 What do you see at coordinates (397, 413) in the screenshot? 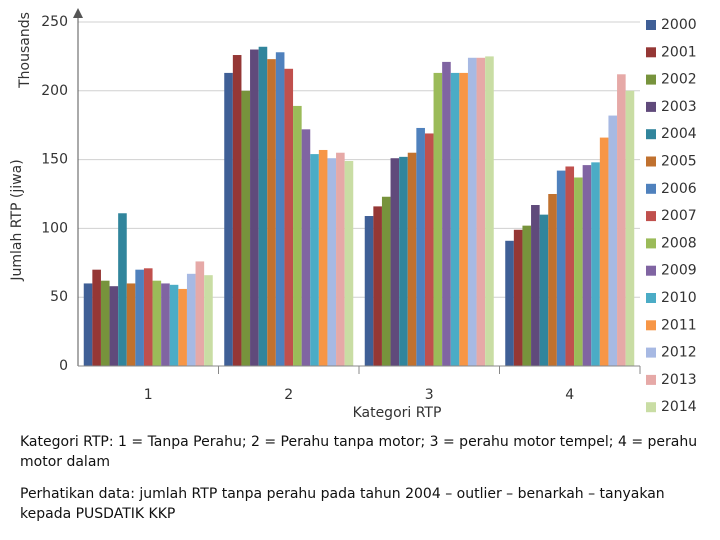
I see `x-axis-label: Kategori RTP` at bounding box center [397, 413].